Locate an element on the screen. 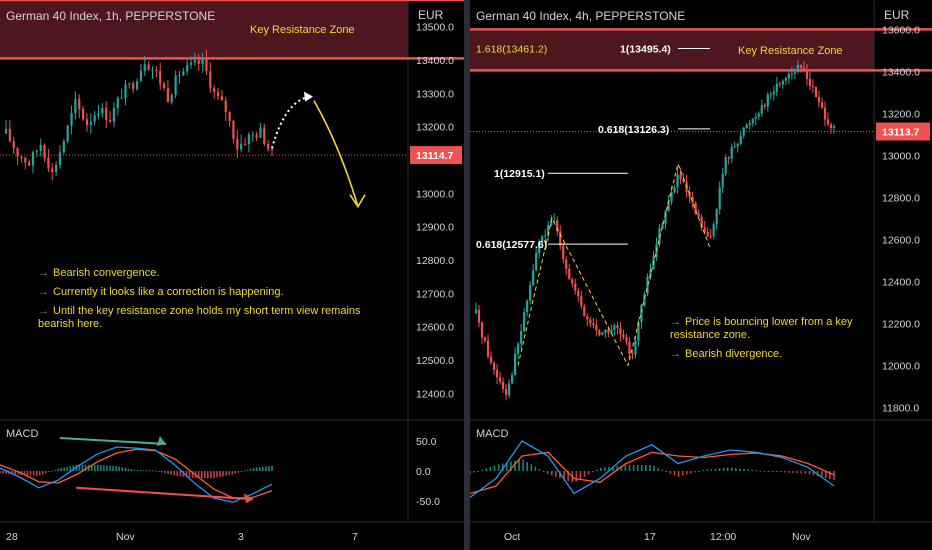  y-tick-label: 12600.0 is located at coordinates (435, 328).